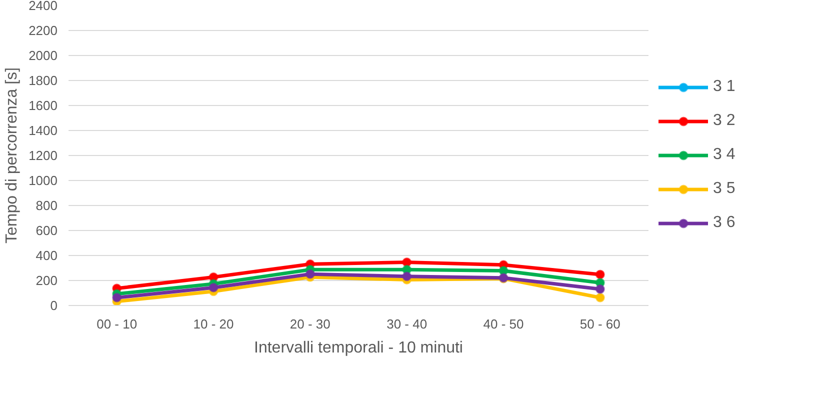 The height and width of the screenshot is (414, 826). I want to click on x-tick-label: 50 - 60, so click(600, 324).